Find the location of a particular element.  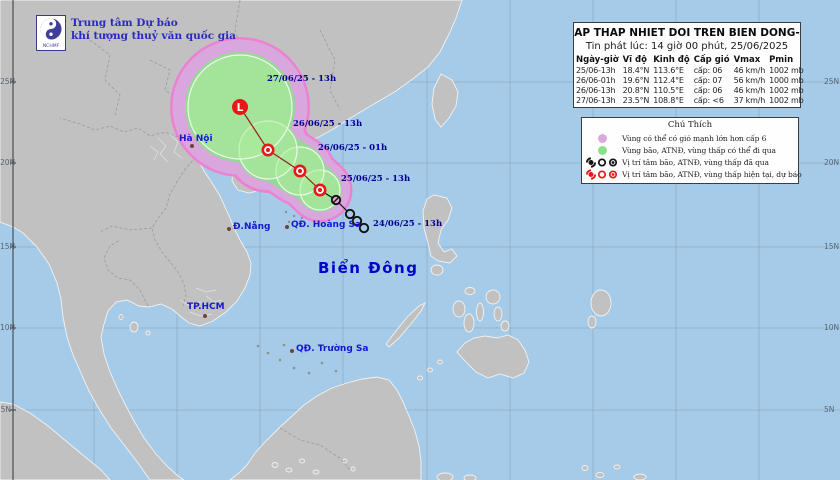

track-date-label: 26/06/25 - 13h is located at coordinates (328, 124).